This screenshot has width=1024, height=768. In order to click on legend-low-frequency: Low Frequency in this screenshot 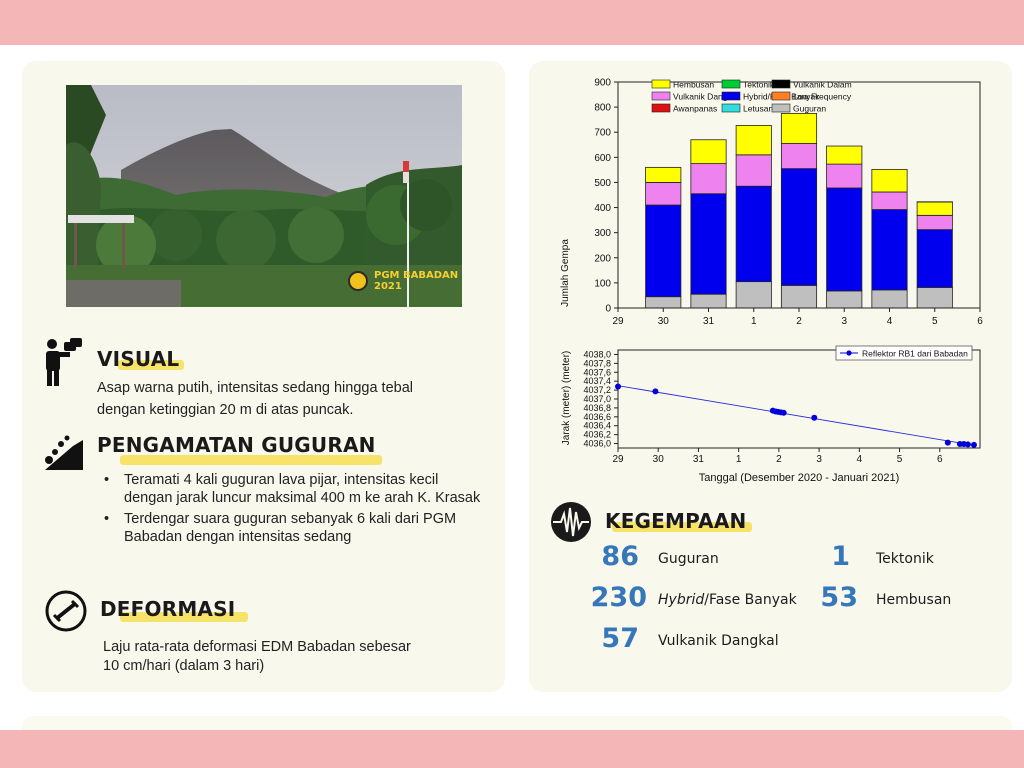, I will do `click(811, 97)`.